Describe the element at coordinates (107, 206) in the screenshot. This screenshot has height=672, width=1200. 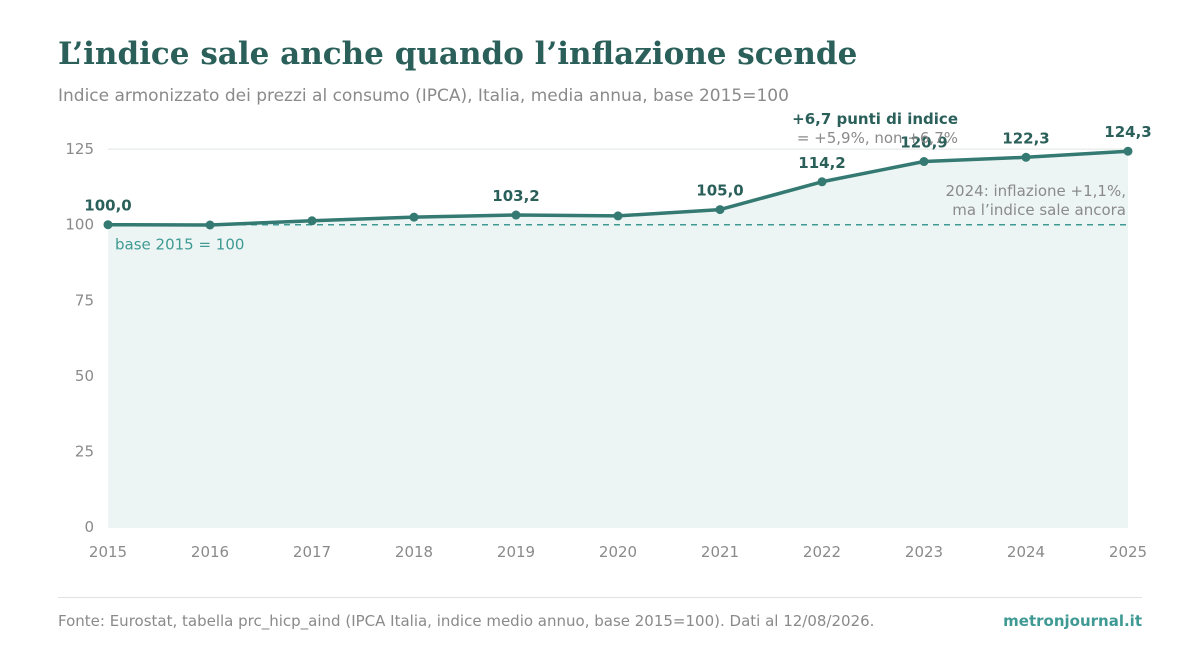
I see `data-label-2015: 100,0` at that location.